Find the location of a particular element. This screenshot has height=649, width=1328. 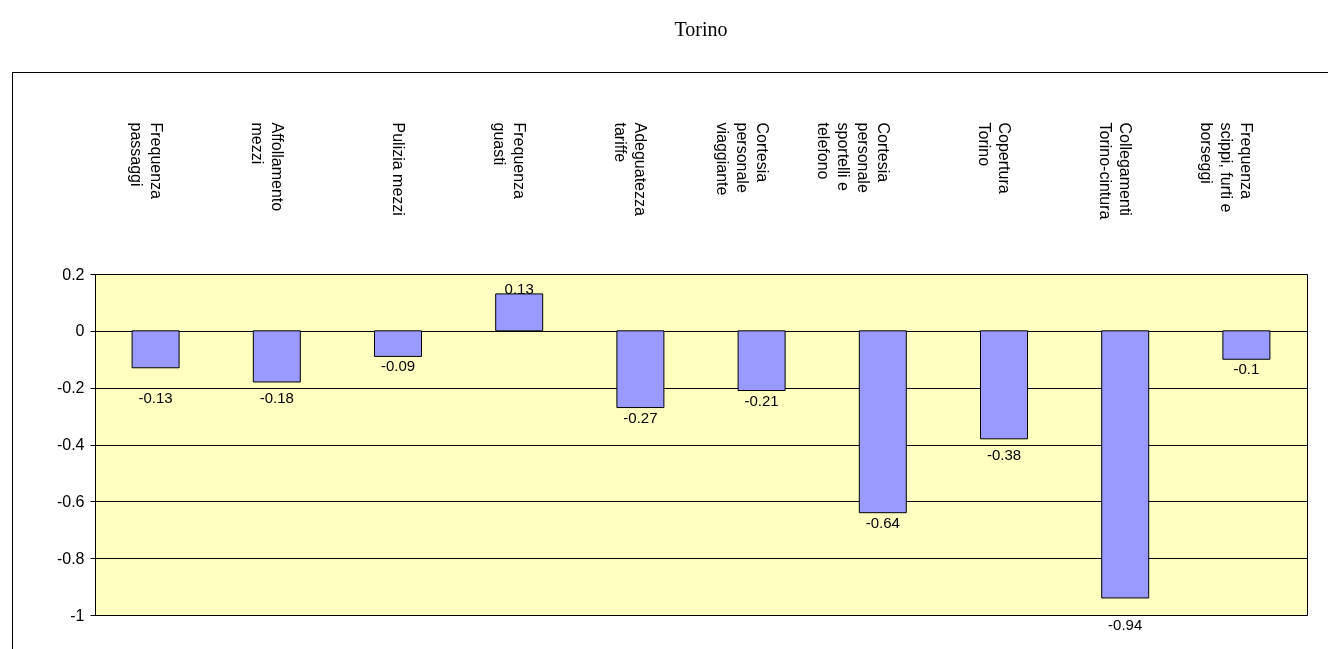

data-label: -0.27 is located at coordinates (640, 417).